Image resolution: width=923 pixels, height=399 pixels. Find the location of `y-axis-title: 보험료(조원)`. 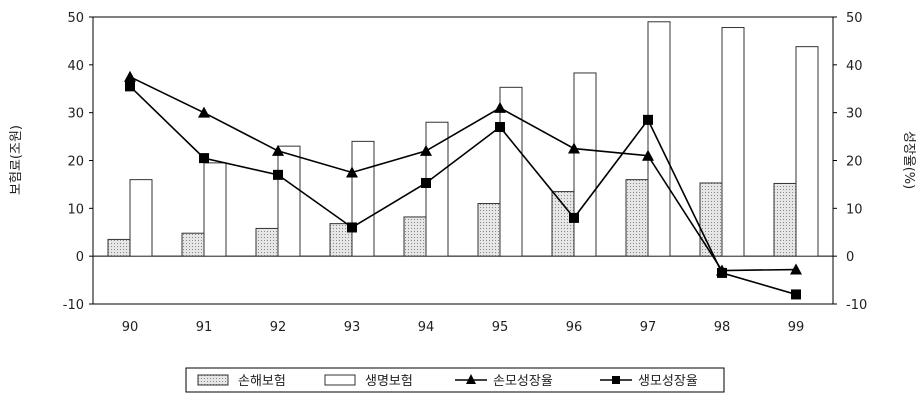

y-axis-title: 보험료(조원) is located at coordinates (16, 160).